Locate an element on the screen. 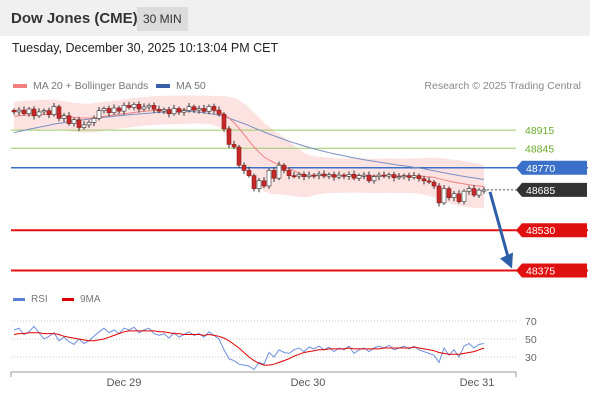 This screenshot has width=590, height=400. level-label-48845: 48845 is located at coordinates (539, 149).